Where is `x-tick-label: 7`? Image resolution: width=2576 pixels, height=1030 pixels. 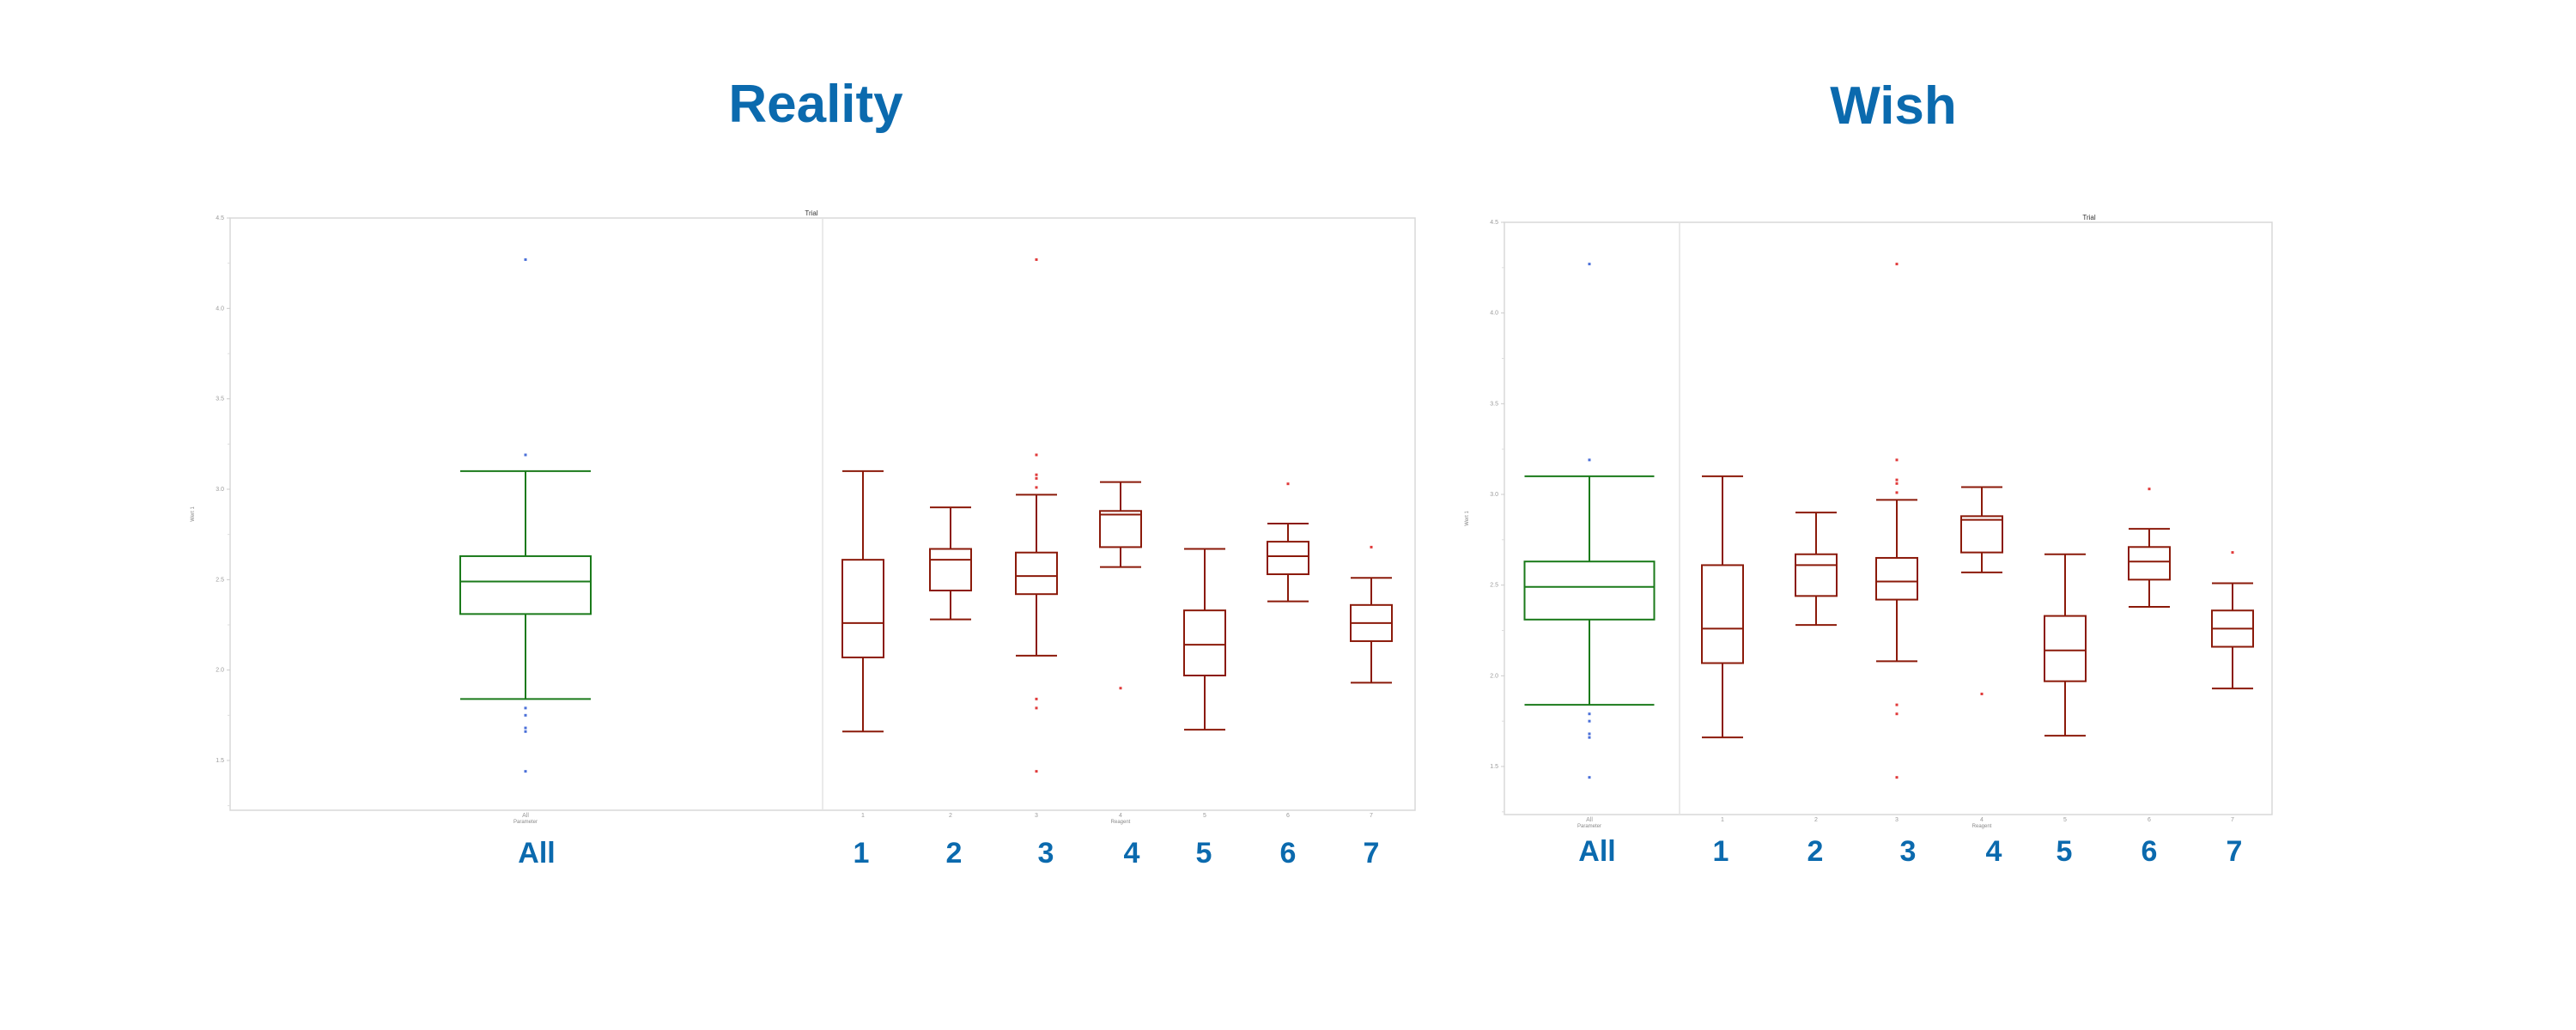 x-tick-label: 7 is located at coordinates (1371, 816).